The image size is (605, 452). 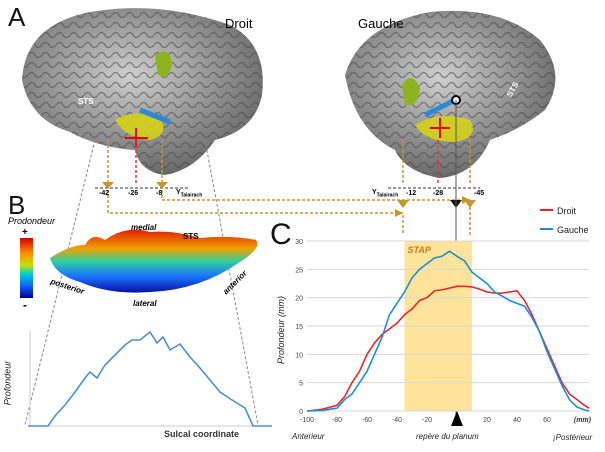 I want to click on x-tick-label: -60, so click(x=367, y=420).